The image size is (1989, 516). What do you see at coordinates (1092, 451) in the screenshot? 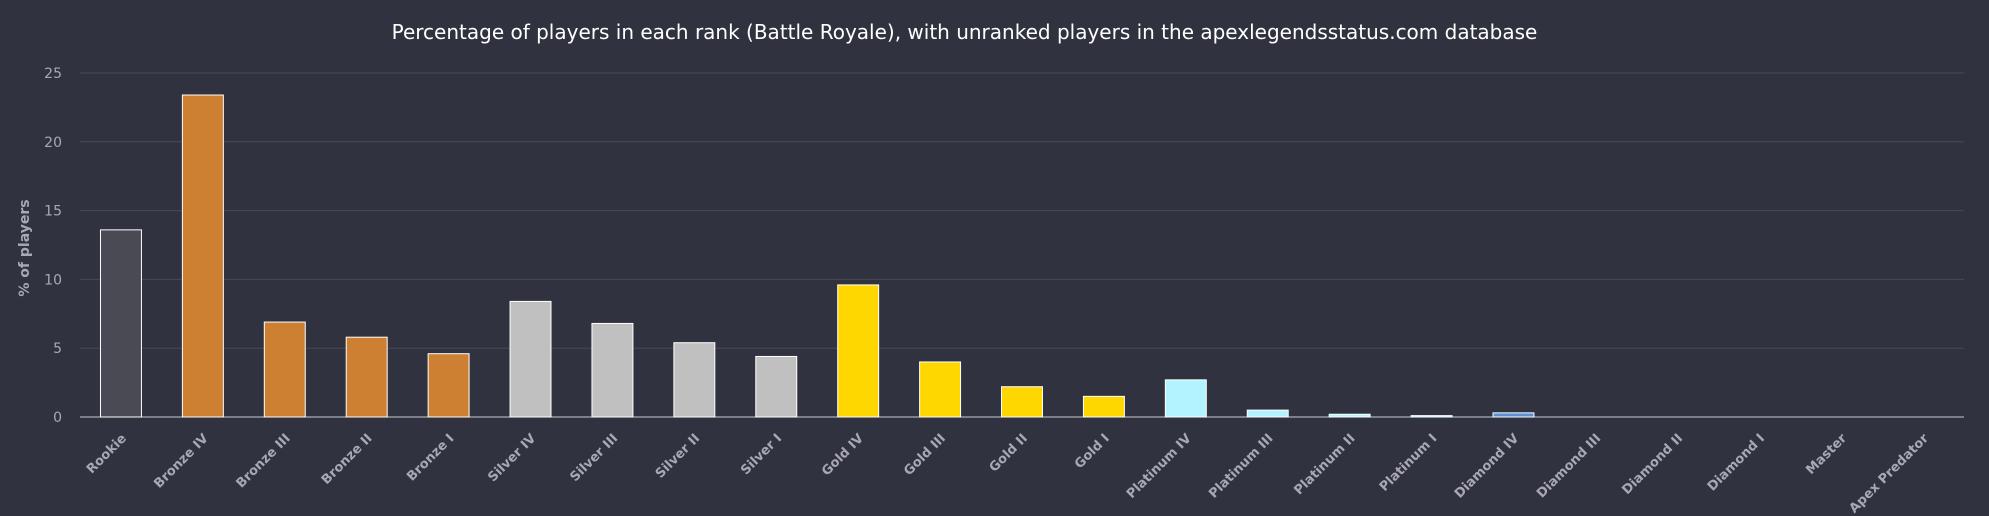
I see `x-tick-label: Gold I` at bounding box center [1092, 451].